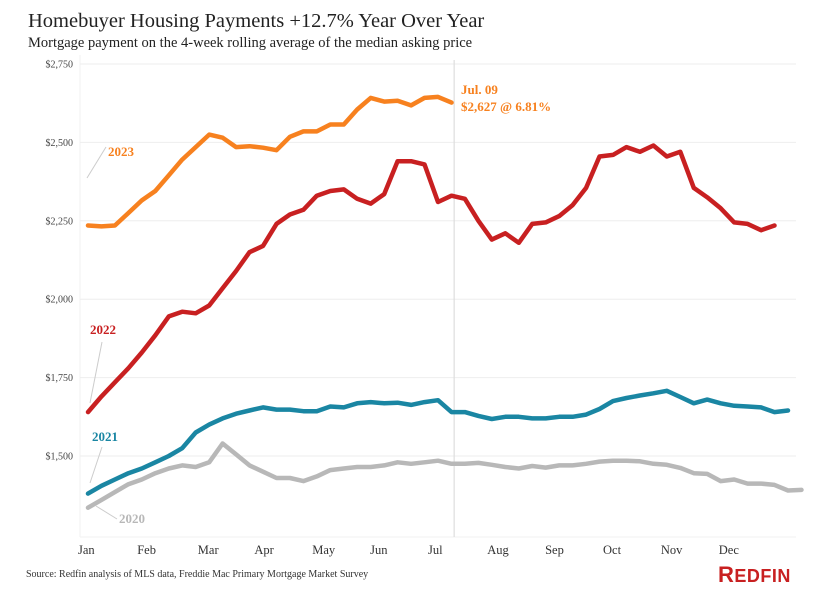 Image resolution: width=826 pixels, height=604 pixels. I want to click on series-label-2020: 2020, so click(132, 518).